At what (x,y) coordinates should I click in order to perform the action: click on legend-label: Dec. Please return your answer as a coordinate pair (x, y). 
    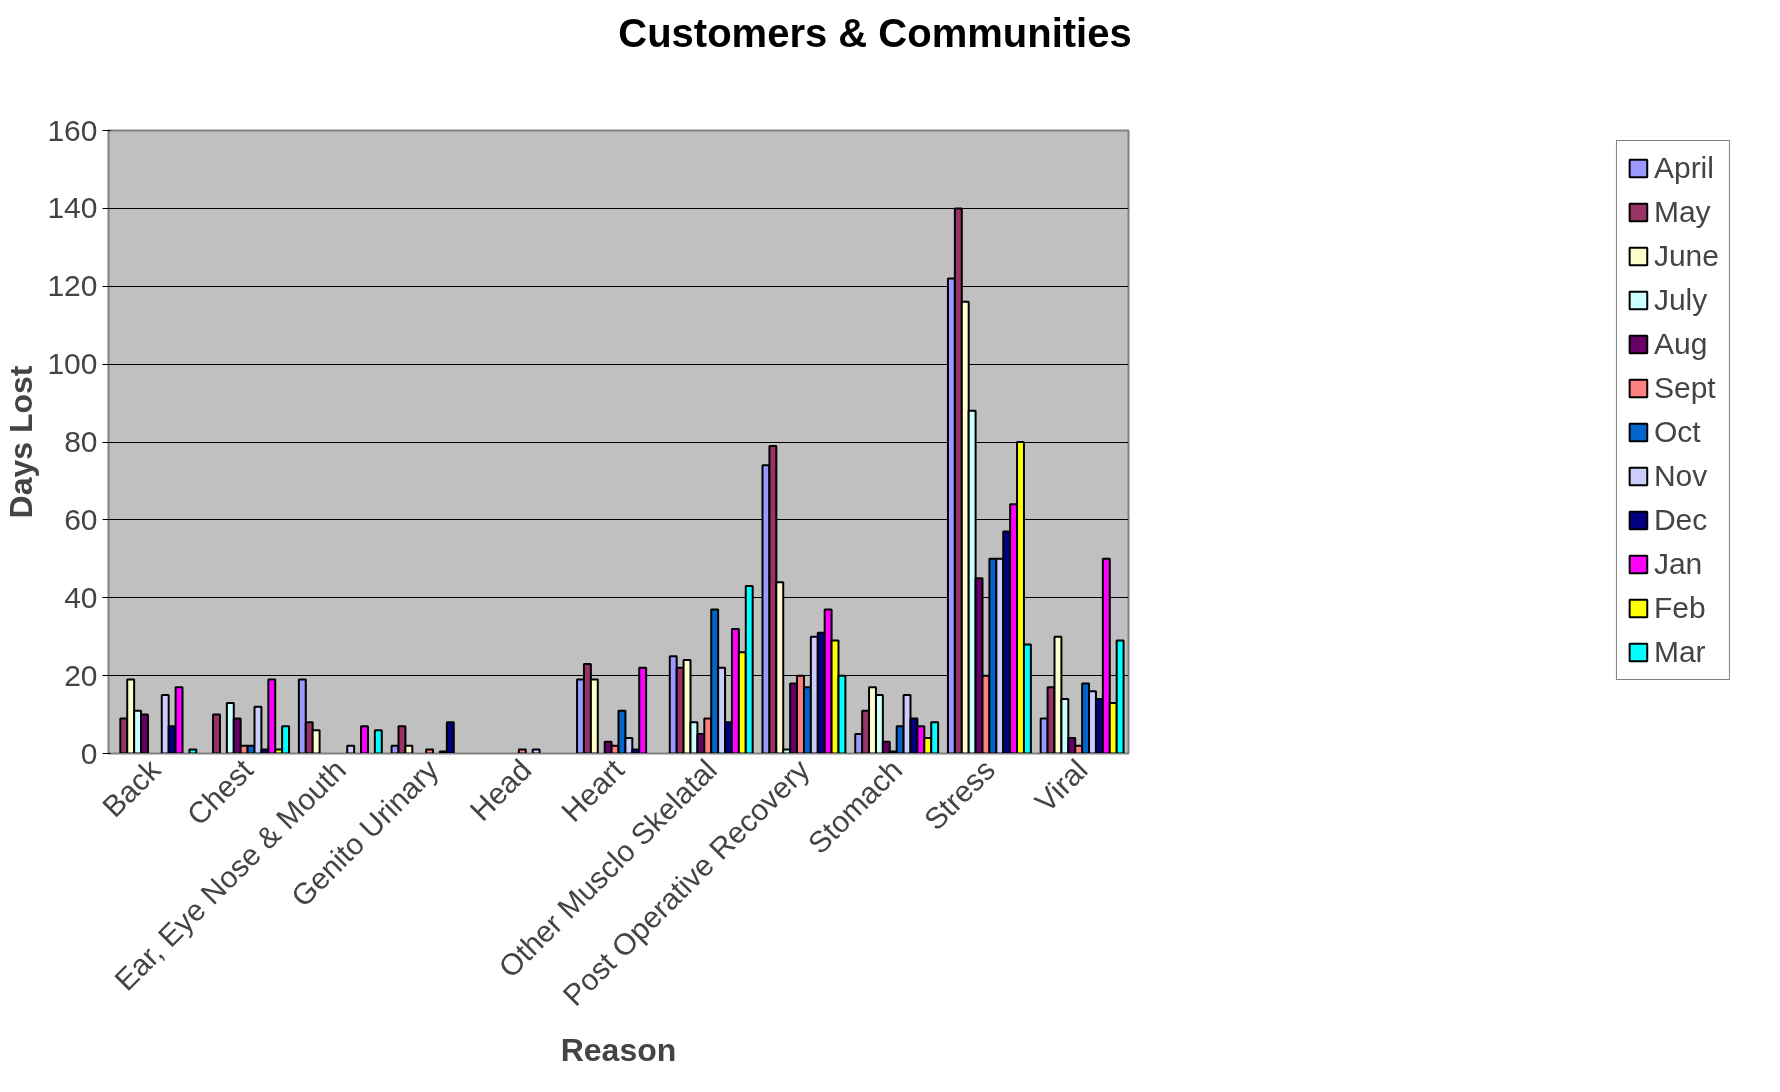
    Looking at the image, I should click on (1680, 520).